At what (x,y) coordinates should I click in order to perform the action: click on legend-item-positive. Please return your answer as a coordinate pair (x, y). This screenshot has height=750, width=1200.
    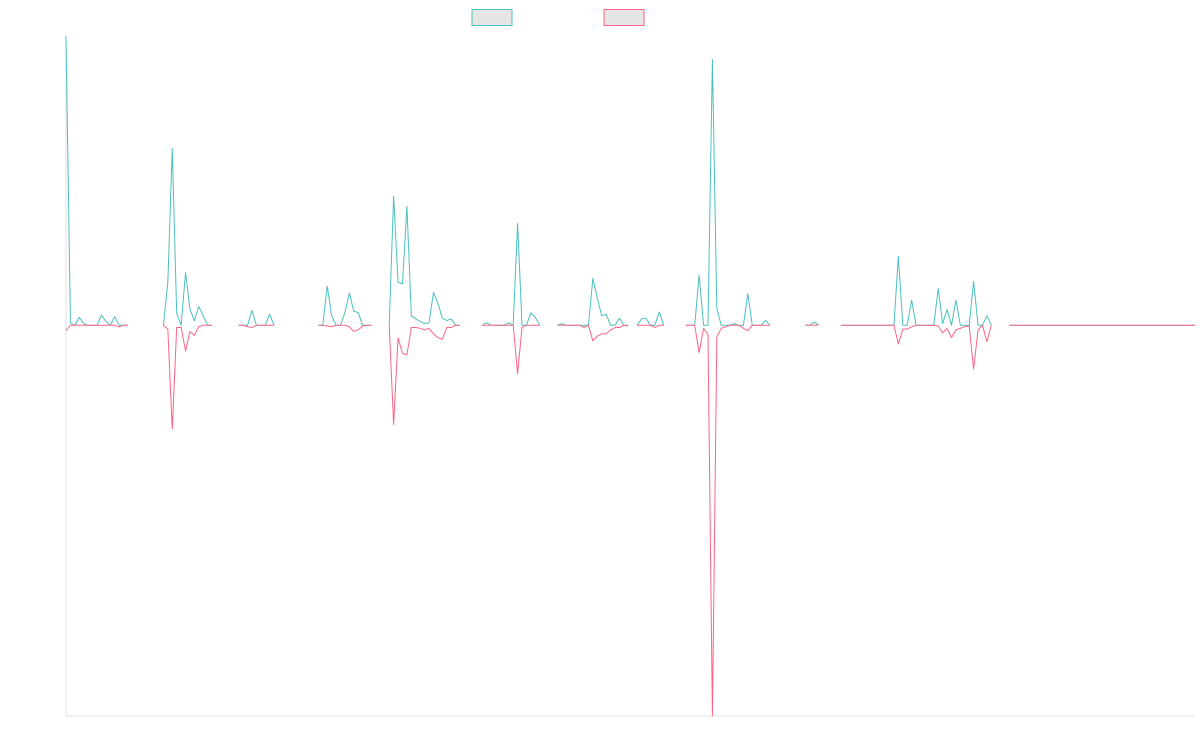
    Looking at the image, I should click on (492, 17).